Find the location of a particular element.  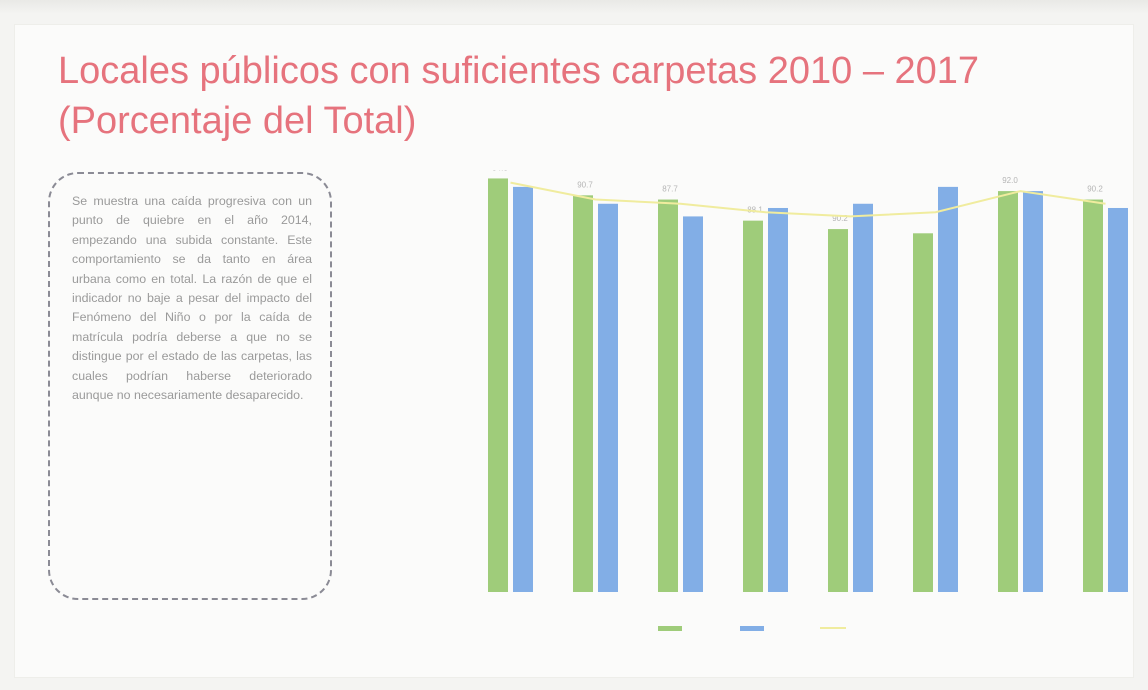

title-line-2: (Porcentaje del Total) is located at coordinates (237, 121).